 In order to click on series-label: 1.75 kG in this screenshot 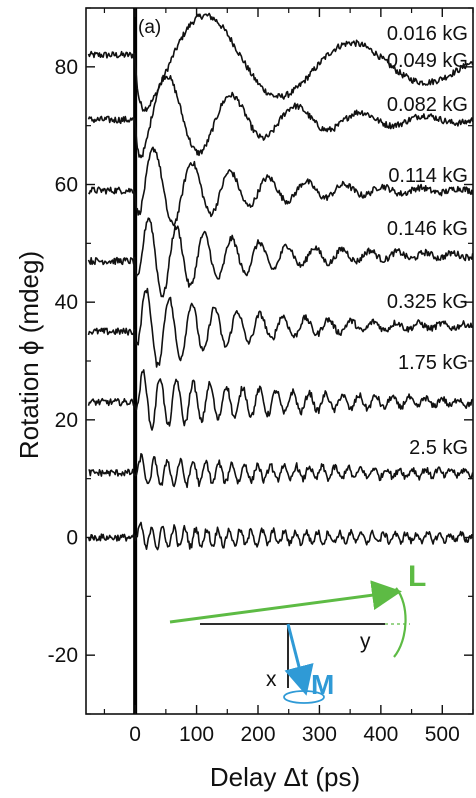, I will do `click(433, 363)`.